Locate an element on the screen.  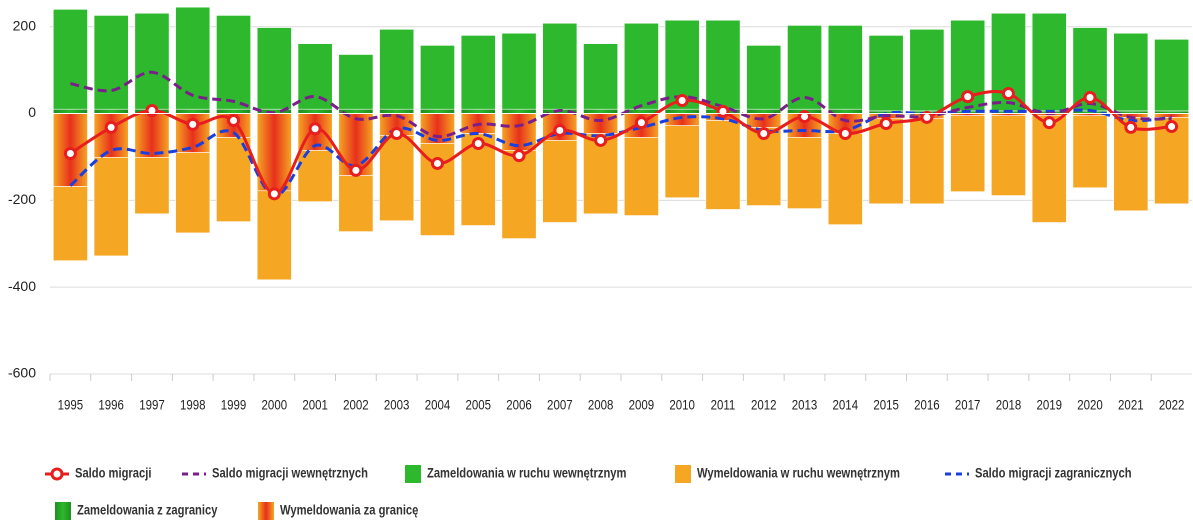
x-tick-label: 2017 is located at coordinates (968, 405).